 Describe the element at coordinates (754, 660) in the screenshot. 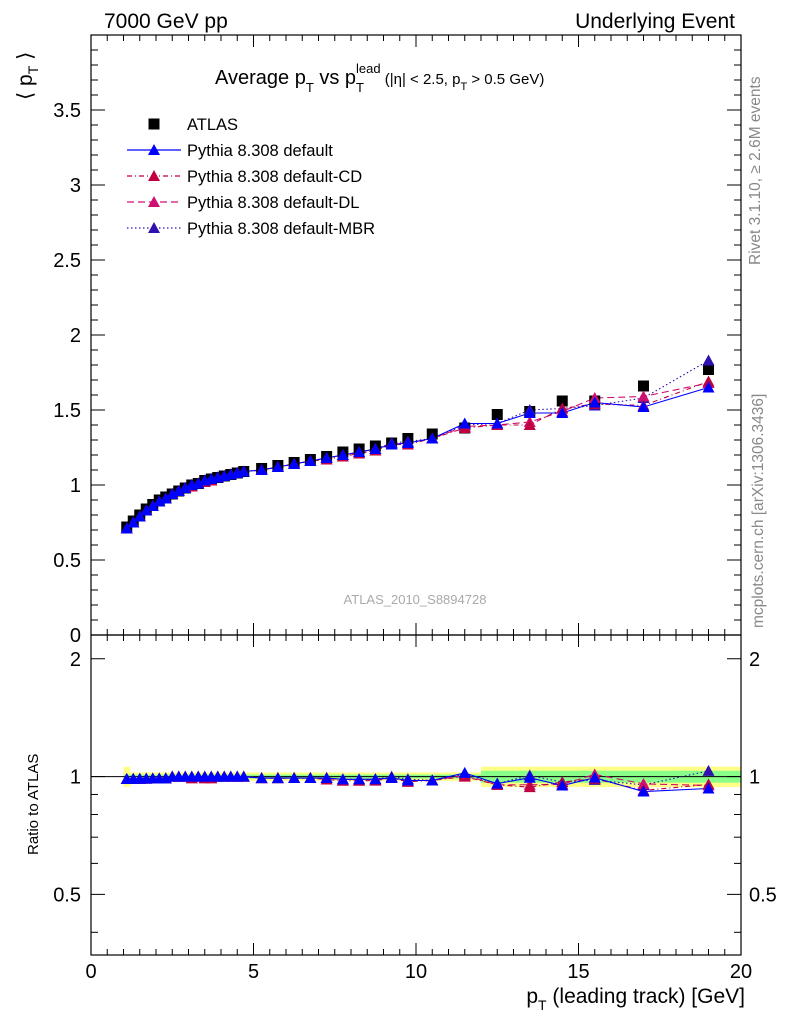

I see `ratio-tick-label-right: 2` at that location.